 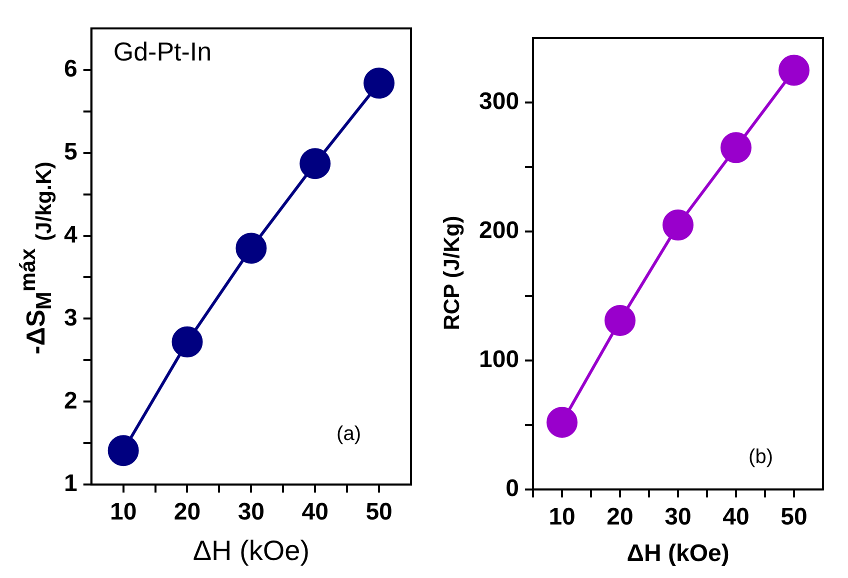 I want to click on y-tick-label: 200, so click(x=499, y=230).